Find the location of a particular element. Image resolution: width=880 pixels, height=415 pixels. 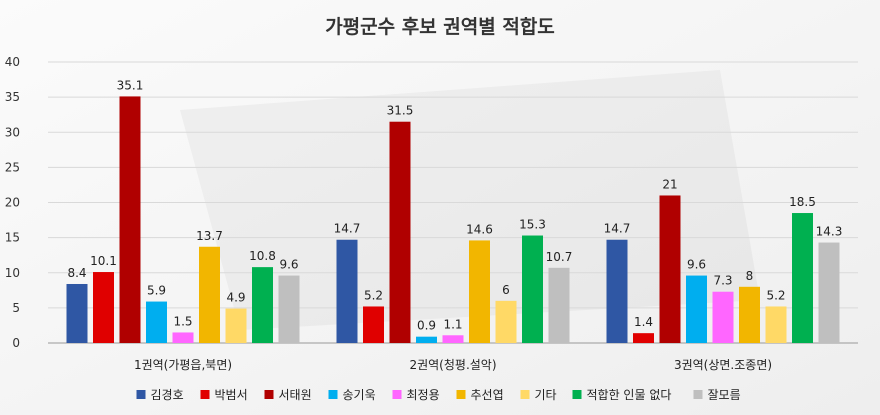

bar-data-label: 13.7 is located at coordinates (209, 236).